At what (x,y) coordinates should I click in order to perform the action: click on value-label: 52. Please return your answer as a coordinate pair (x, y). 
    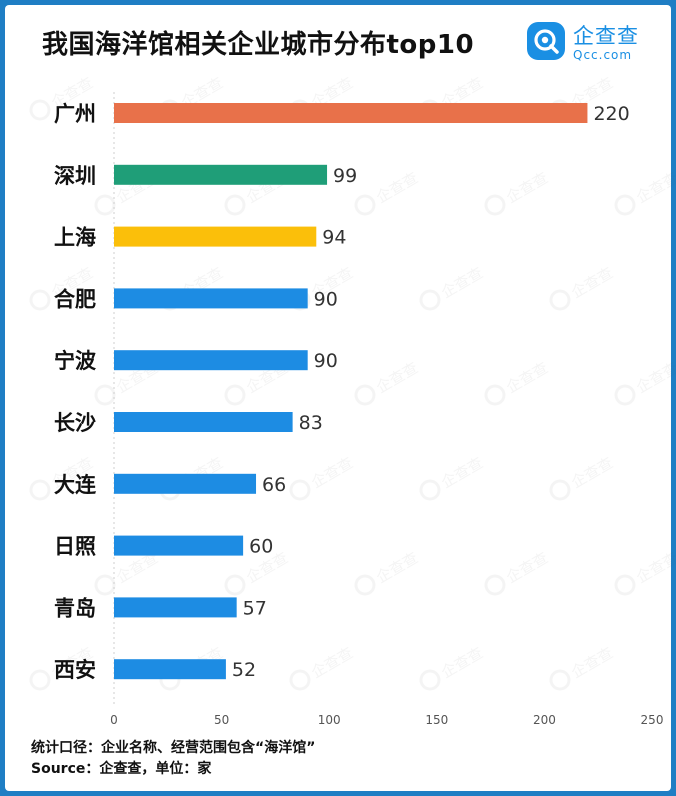
    Looking at the image, I should click on (244, 670).